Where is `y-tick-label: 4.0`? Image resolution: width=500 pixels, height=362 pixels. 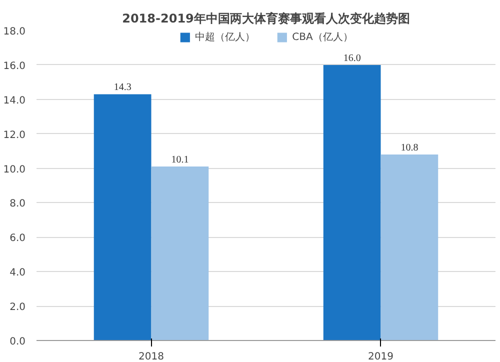
y-tick-label: 4.0 is located at coordinates (18, 273).